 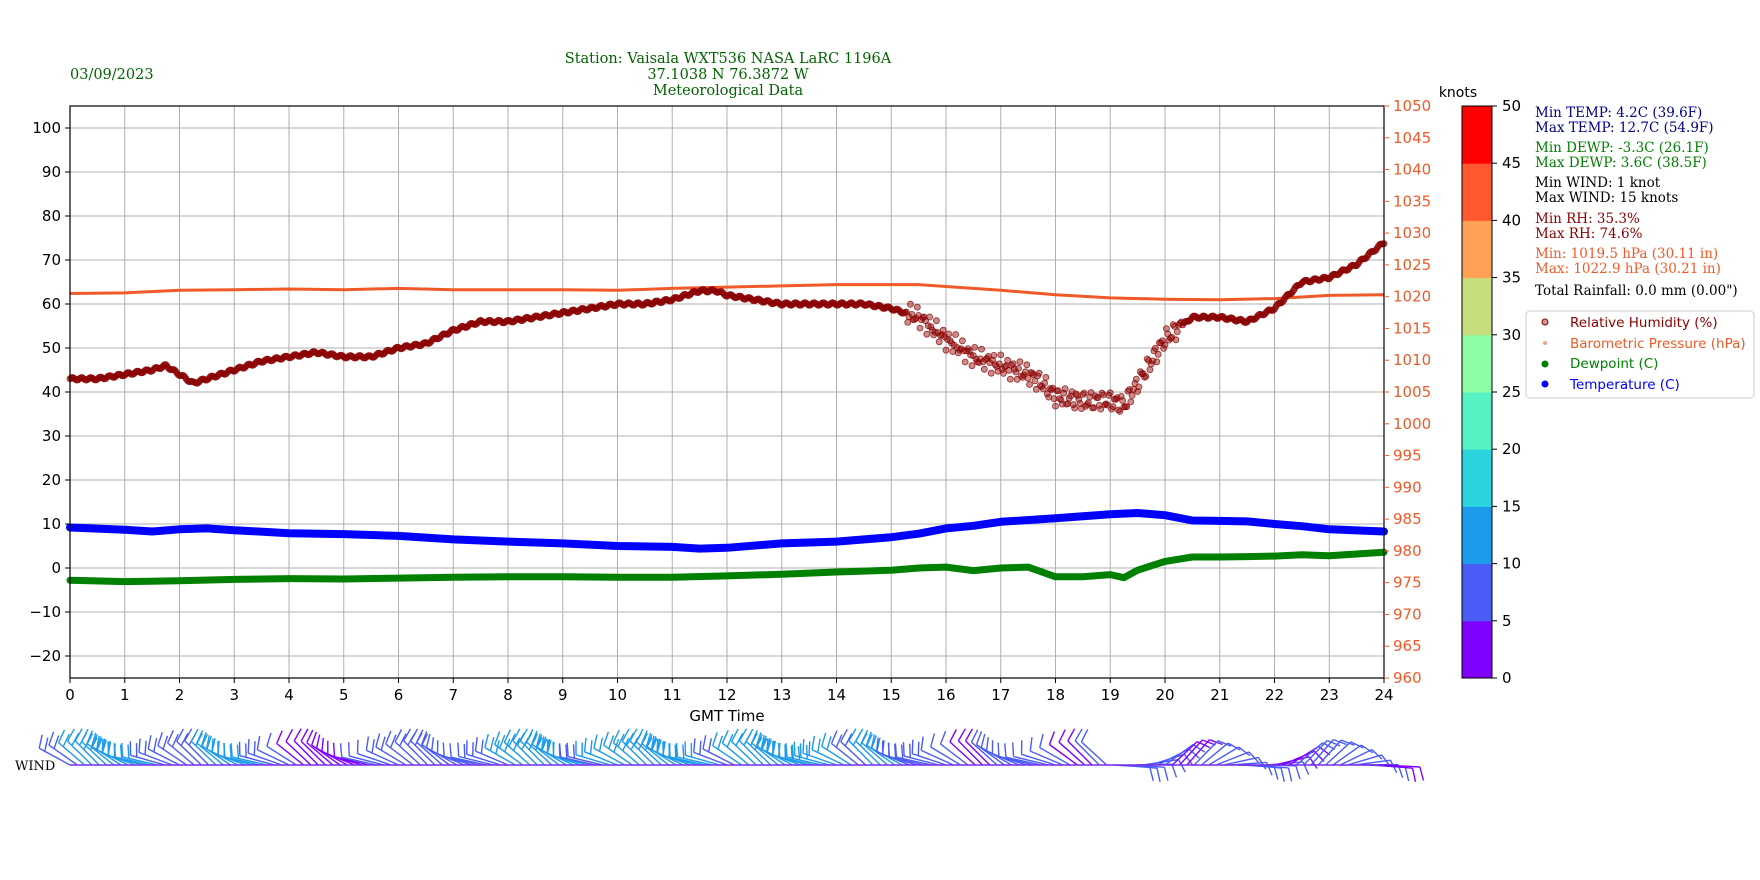 I want to click on x-tick-label: 4, so click(x=289, y=695).